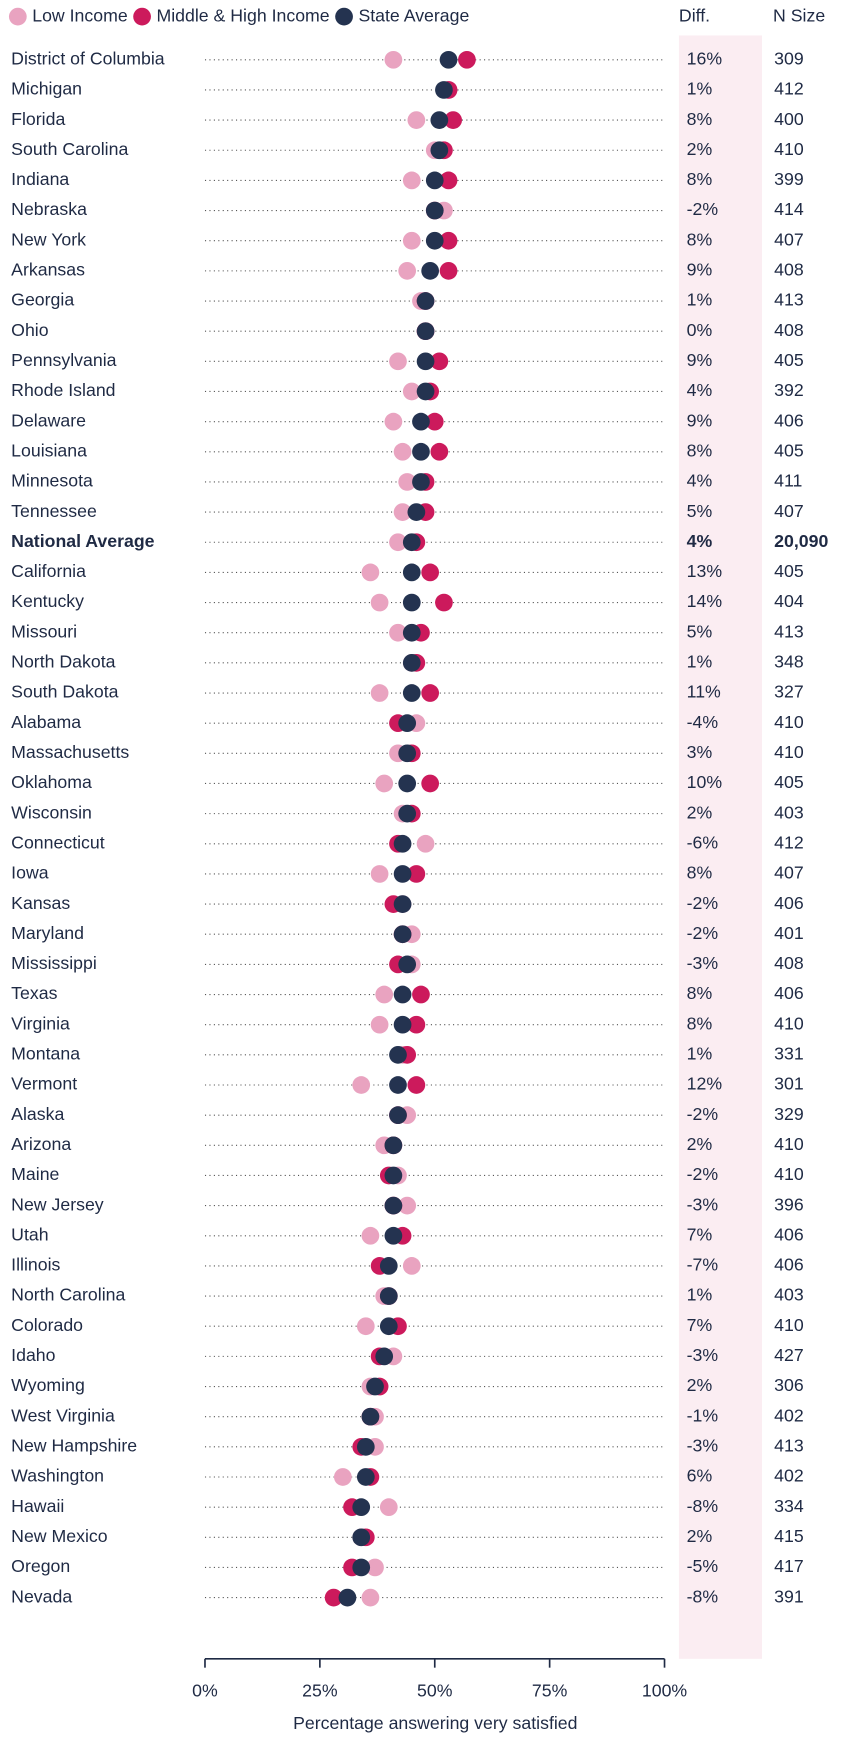 This screenshot has height=1738, width=854. Describe the element at coordinates (413, 15) in the screenshot. I see `legend-label: State Average` at that location.